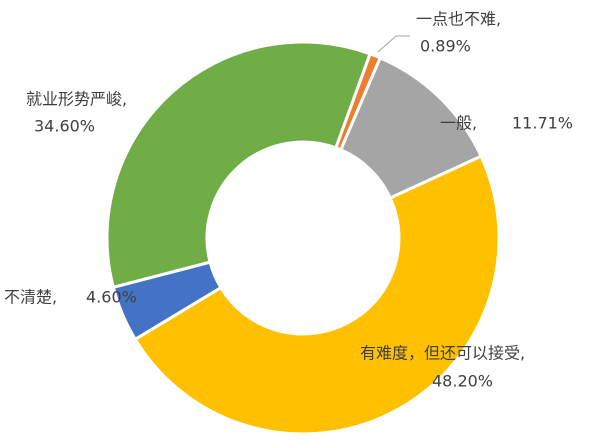 The height and width of the screenshot is (448, 604). Describe the element at coordinates (111, 297) in the screenshot. I see `data-label-value: 4.60%` at that location.